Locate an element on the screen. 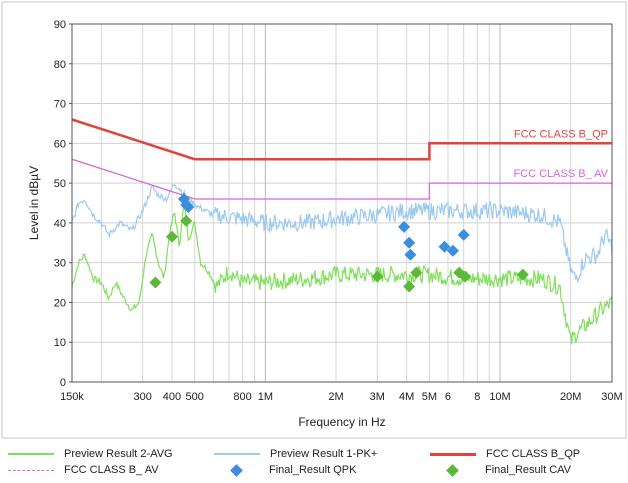 The width and height of the screenshot is (628, 483). legend-label: Final_Result CAV is located at coordinates (528, 470).